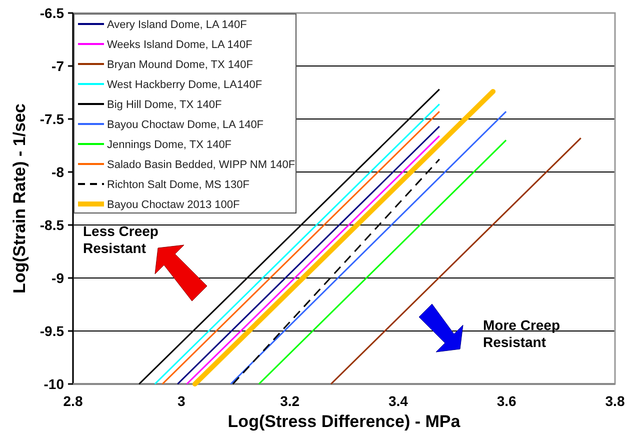  I want to click on legend-label: Avery Island Dome, LA 140F, so click(177, 24).